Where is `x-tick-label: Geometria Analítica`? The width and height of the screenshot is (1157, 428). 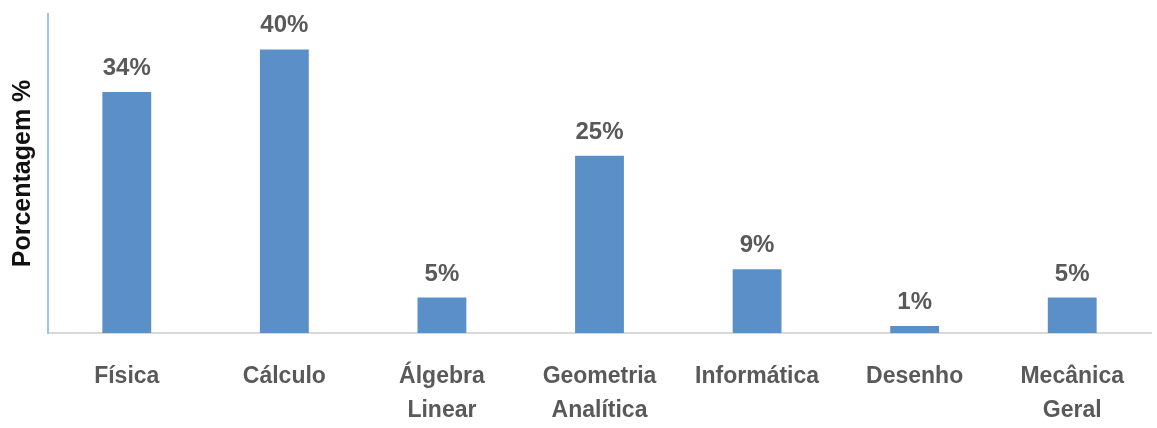
x-tick-label: Geometria Analítica is located at coordinates (599, 392).